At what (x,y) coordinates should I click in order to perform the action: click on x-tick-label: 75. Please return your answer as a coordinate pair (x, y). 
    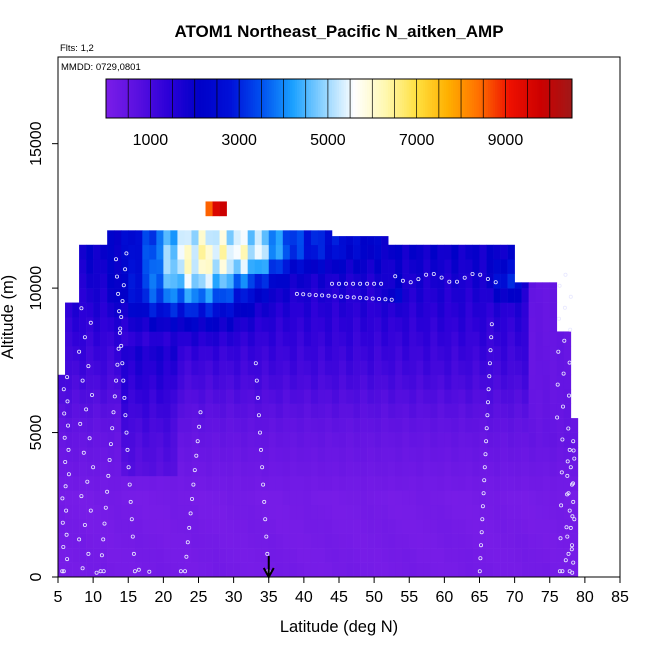
    Looking at the image, I should click on (550, 597).